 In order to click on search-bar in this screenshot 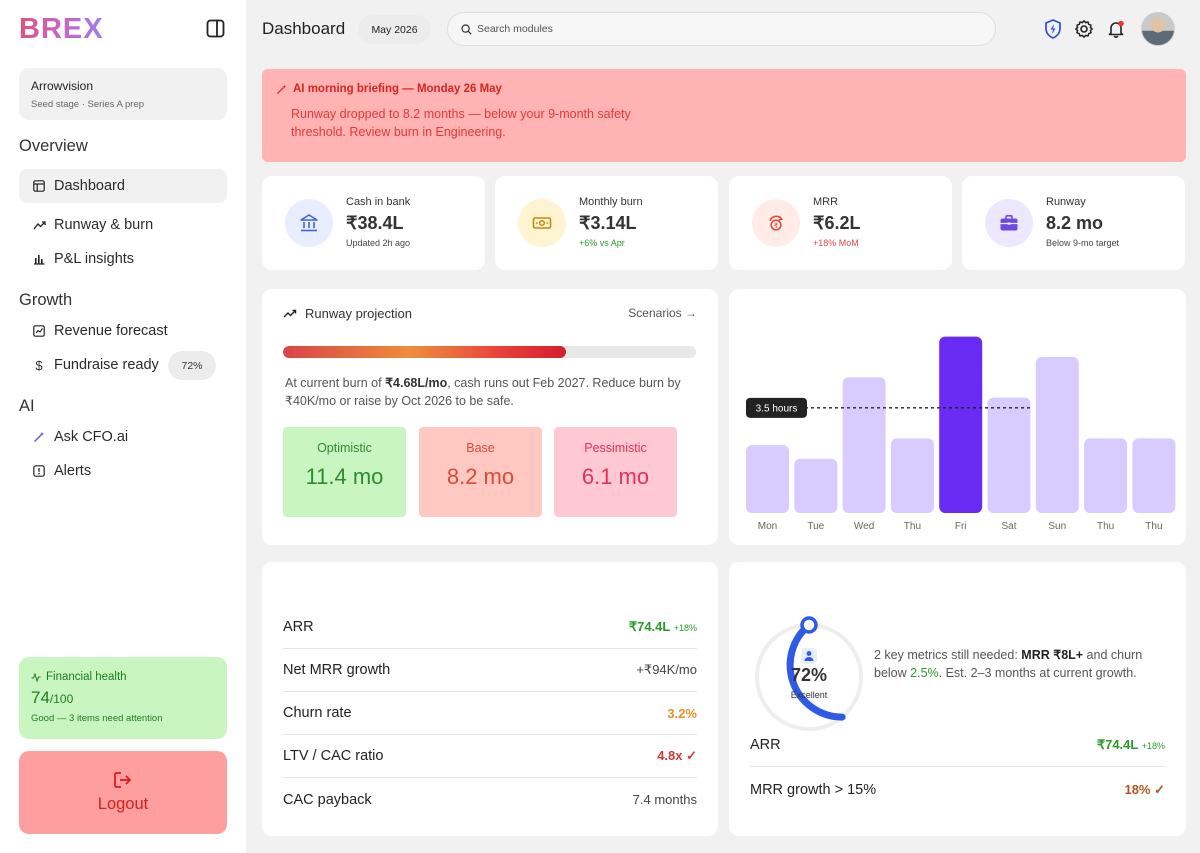, I will do `click(721, 29)`.